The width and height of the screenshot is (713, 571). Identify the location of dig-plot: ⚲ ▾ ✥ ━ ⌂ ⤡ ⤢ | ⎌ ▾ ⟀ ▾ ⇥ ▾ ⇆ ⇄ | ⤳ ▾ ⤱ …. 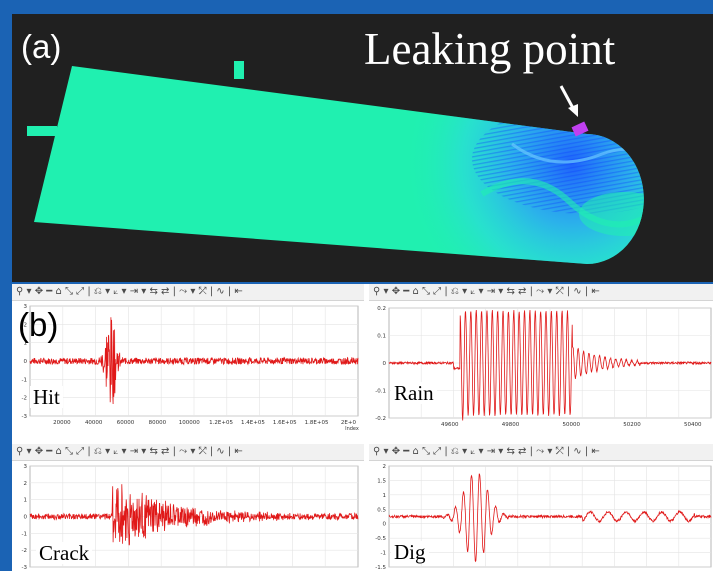
(541, 507).